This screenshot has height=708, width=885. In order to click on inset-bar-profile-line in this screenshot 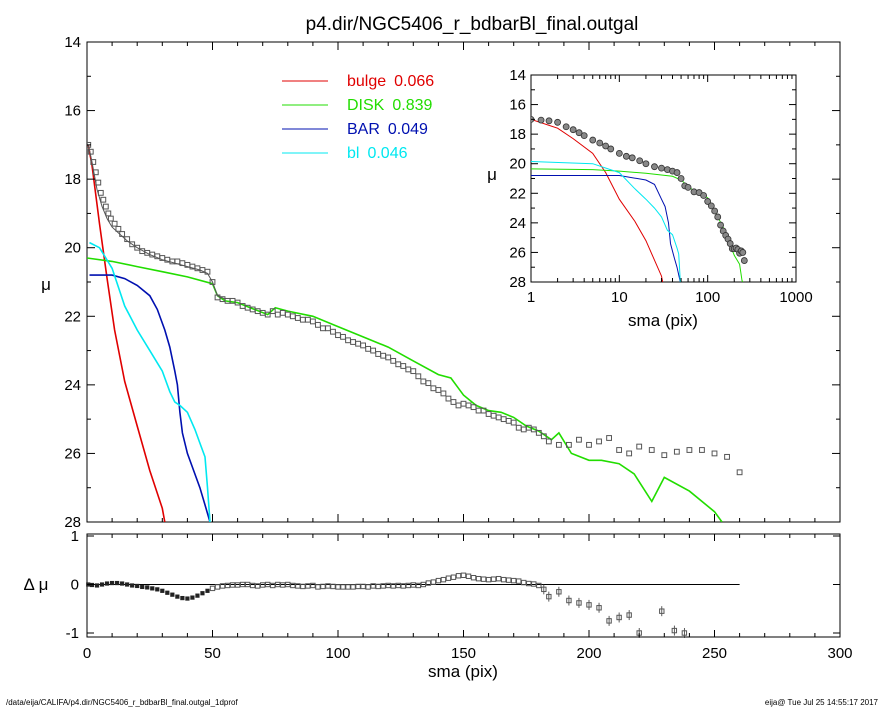, I will do `click(606, 228)`.